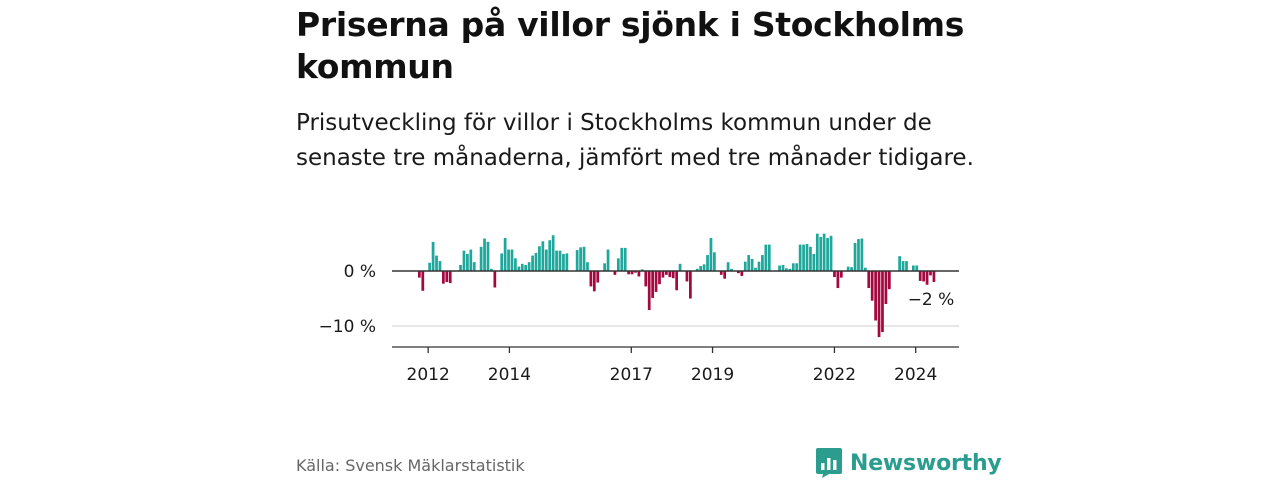  I want to click on x-tick-label: 2022, so click(834, 375).